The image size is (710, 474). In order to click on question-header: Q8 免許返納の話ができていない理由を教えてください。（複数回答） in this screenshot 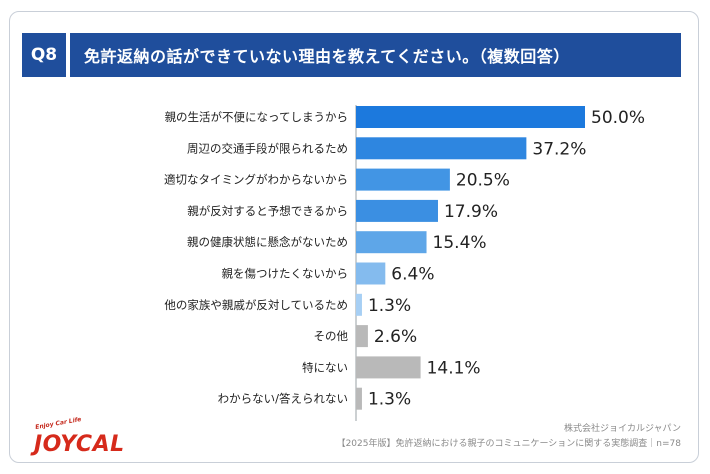, I will do `click(351, 55)`.